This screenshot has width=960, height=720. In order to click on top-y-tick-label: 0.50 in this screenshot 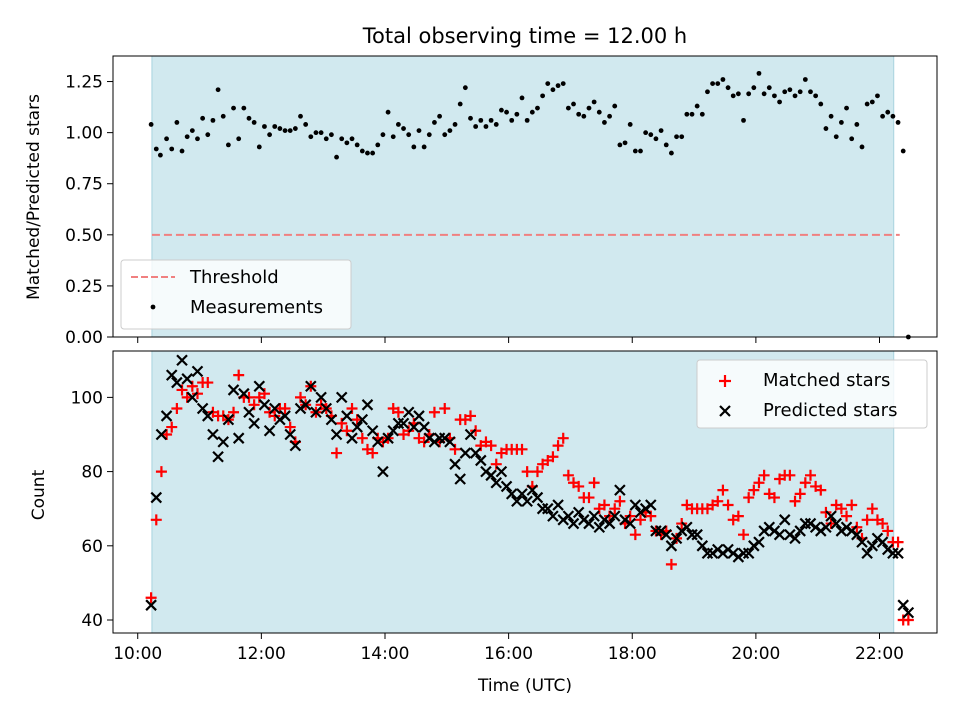, I will do `click(84, 236)`.